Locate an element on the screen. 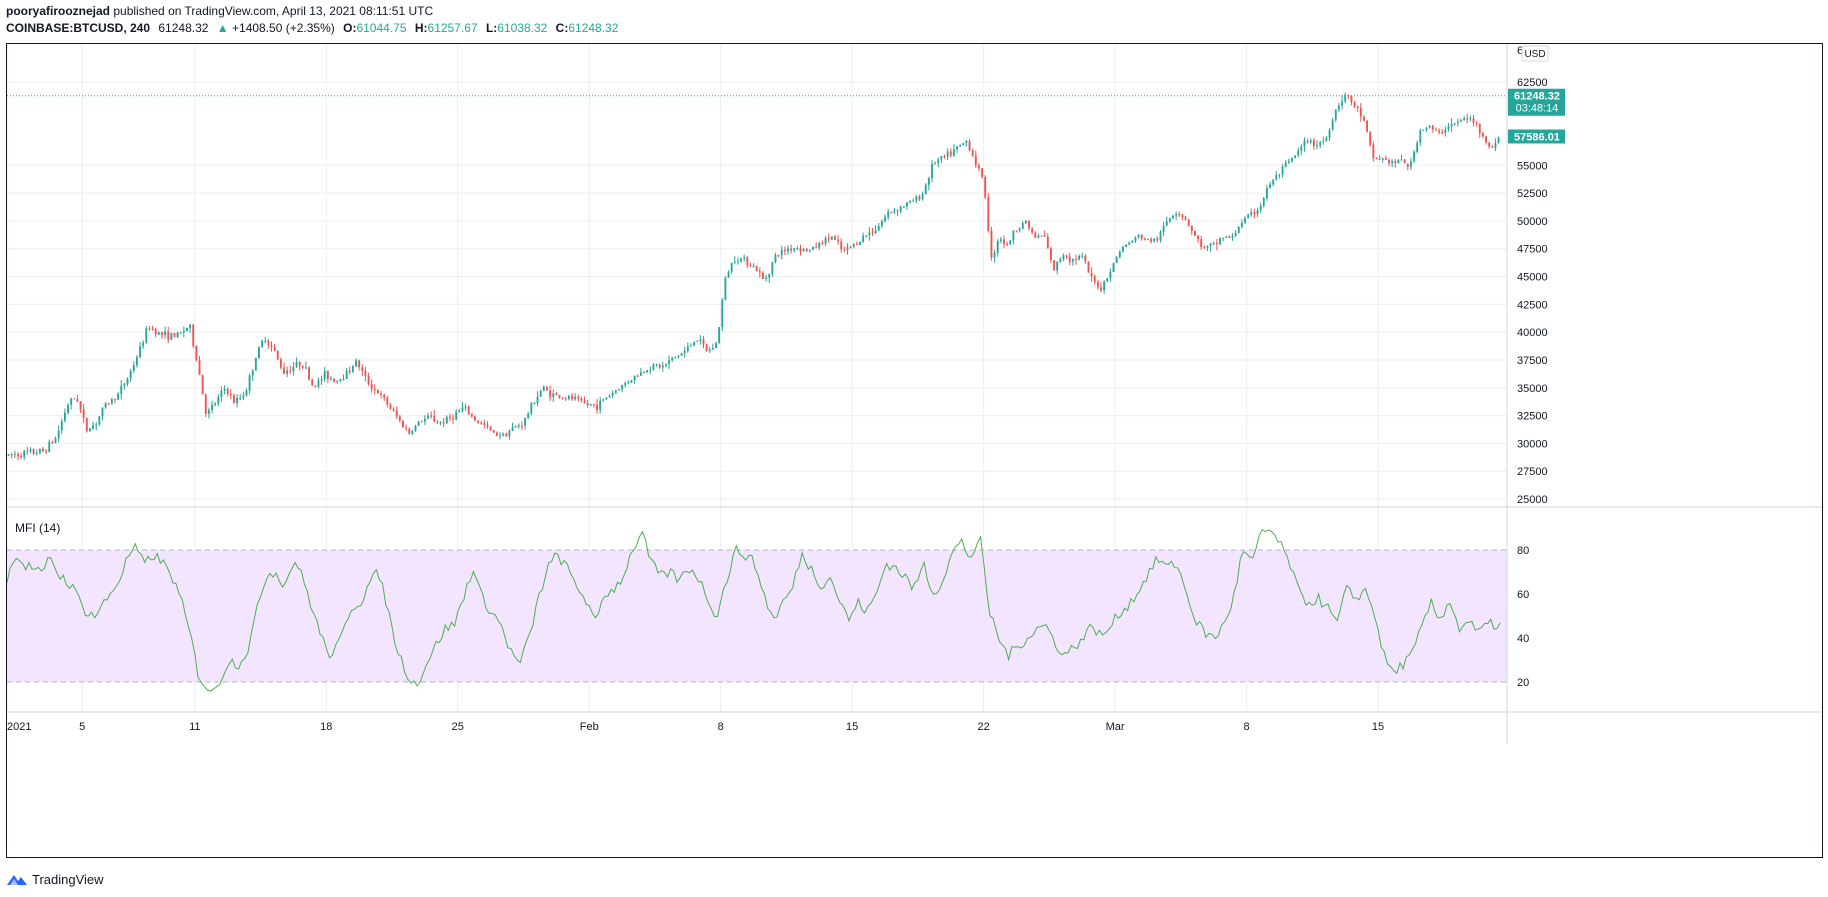  time-tick-label: 18 is located at coordinates (326, 727).